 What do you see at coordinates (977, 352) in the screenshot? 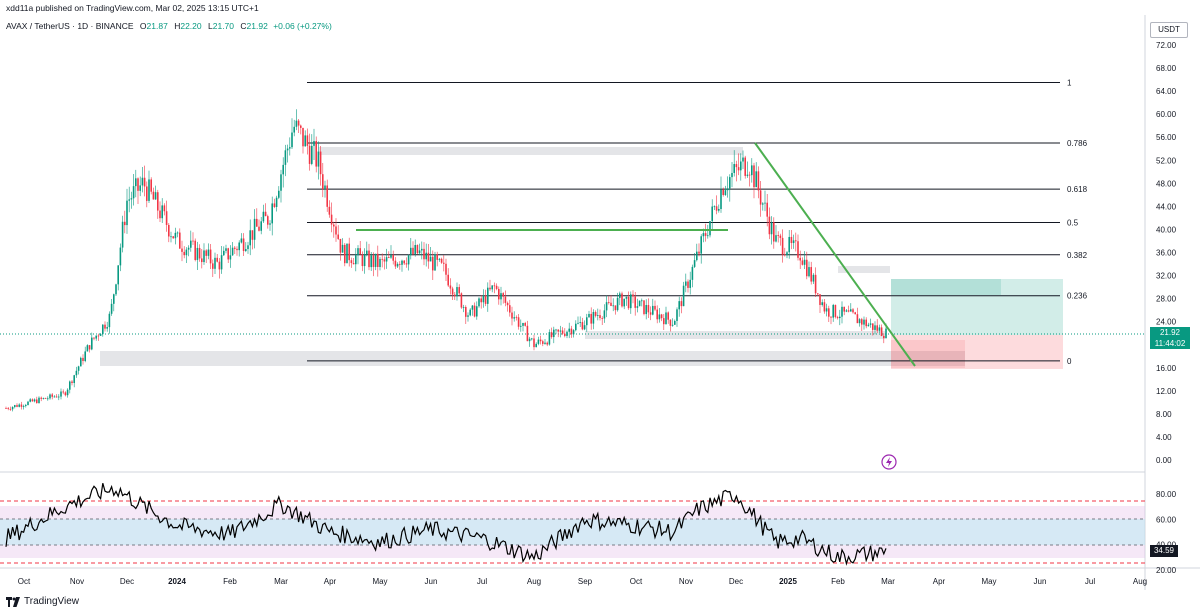
I see `position-stop-zone` at bounding box center [977, 352].